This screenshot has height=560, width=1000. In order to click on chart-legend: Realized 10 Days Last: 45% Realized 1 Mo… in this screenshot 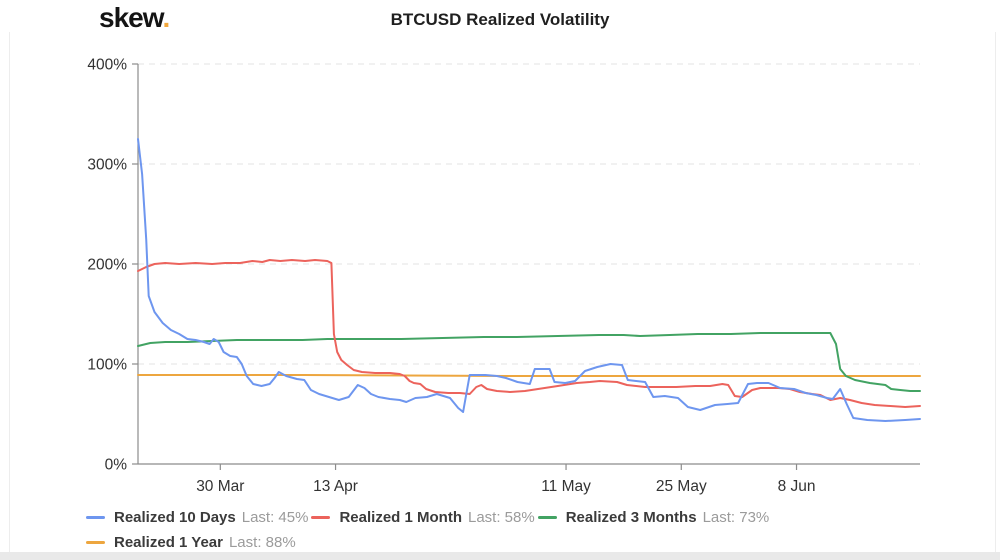, I will do `click(429, 530)`.